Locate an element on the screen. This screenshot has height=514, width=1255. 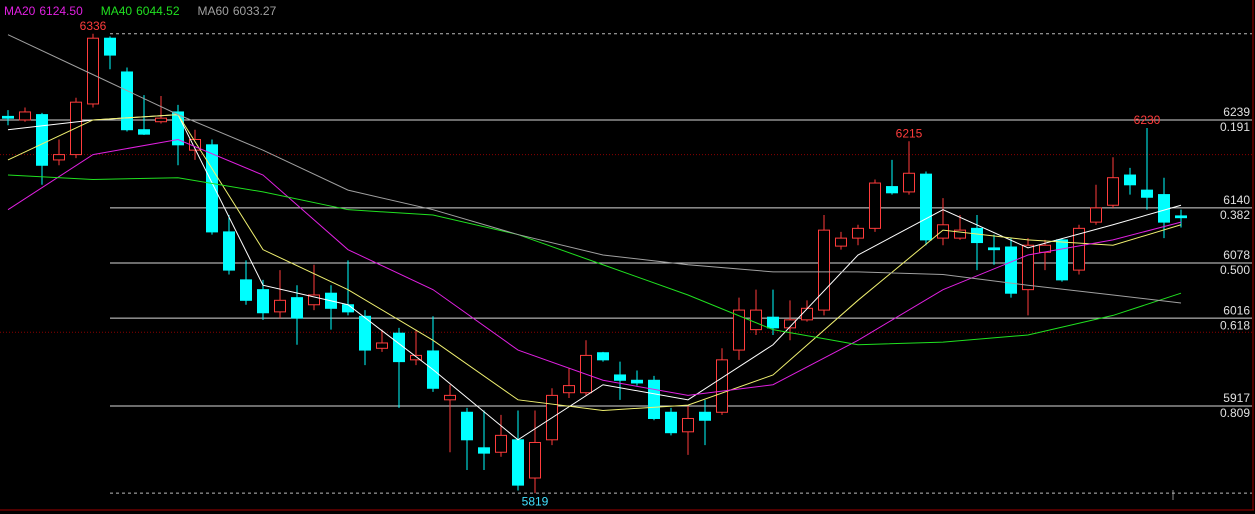
level-ratio: 0.500 is located at coordinates (1235, 270).